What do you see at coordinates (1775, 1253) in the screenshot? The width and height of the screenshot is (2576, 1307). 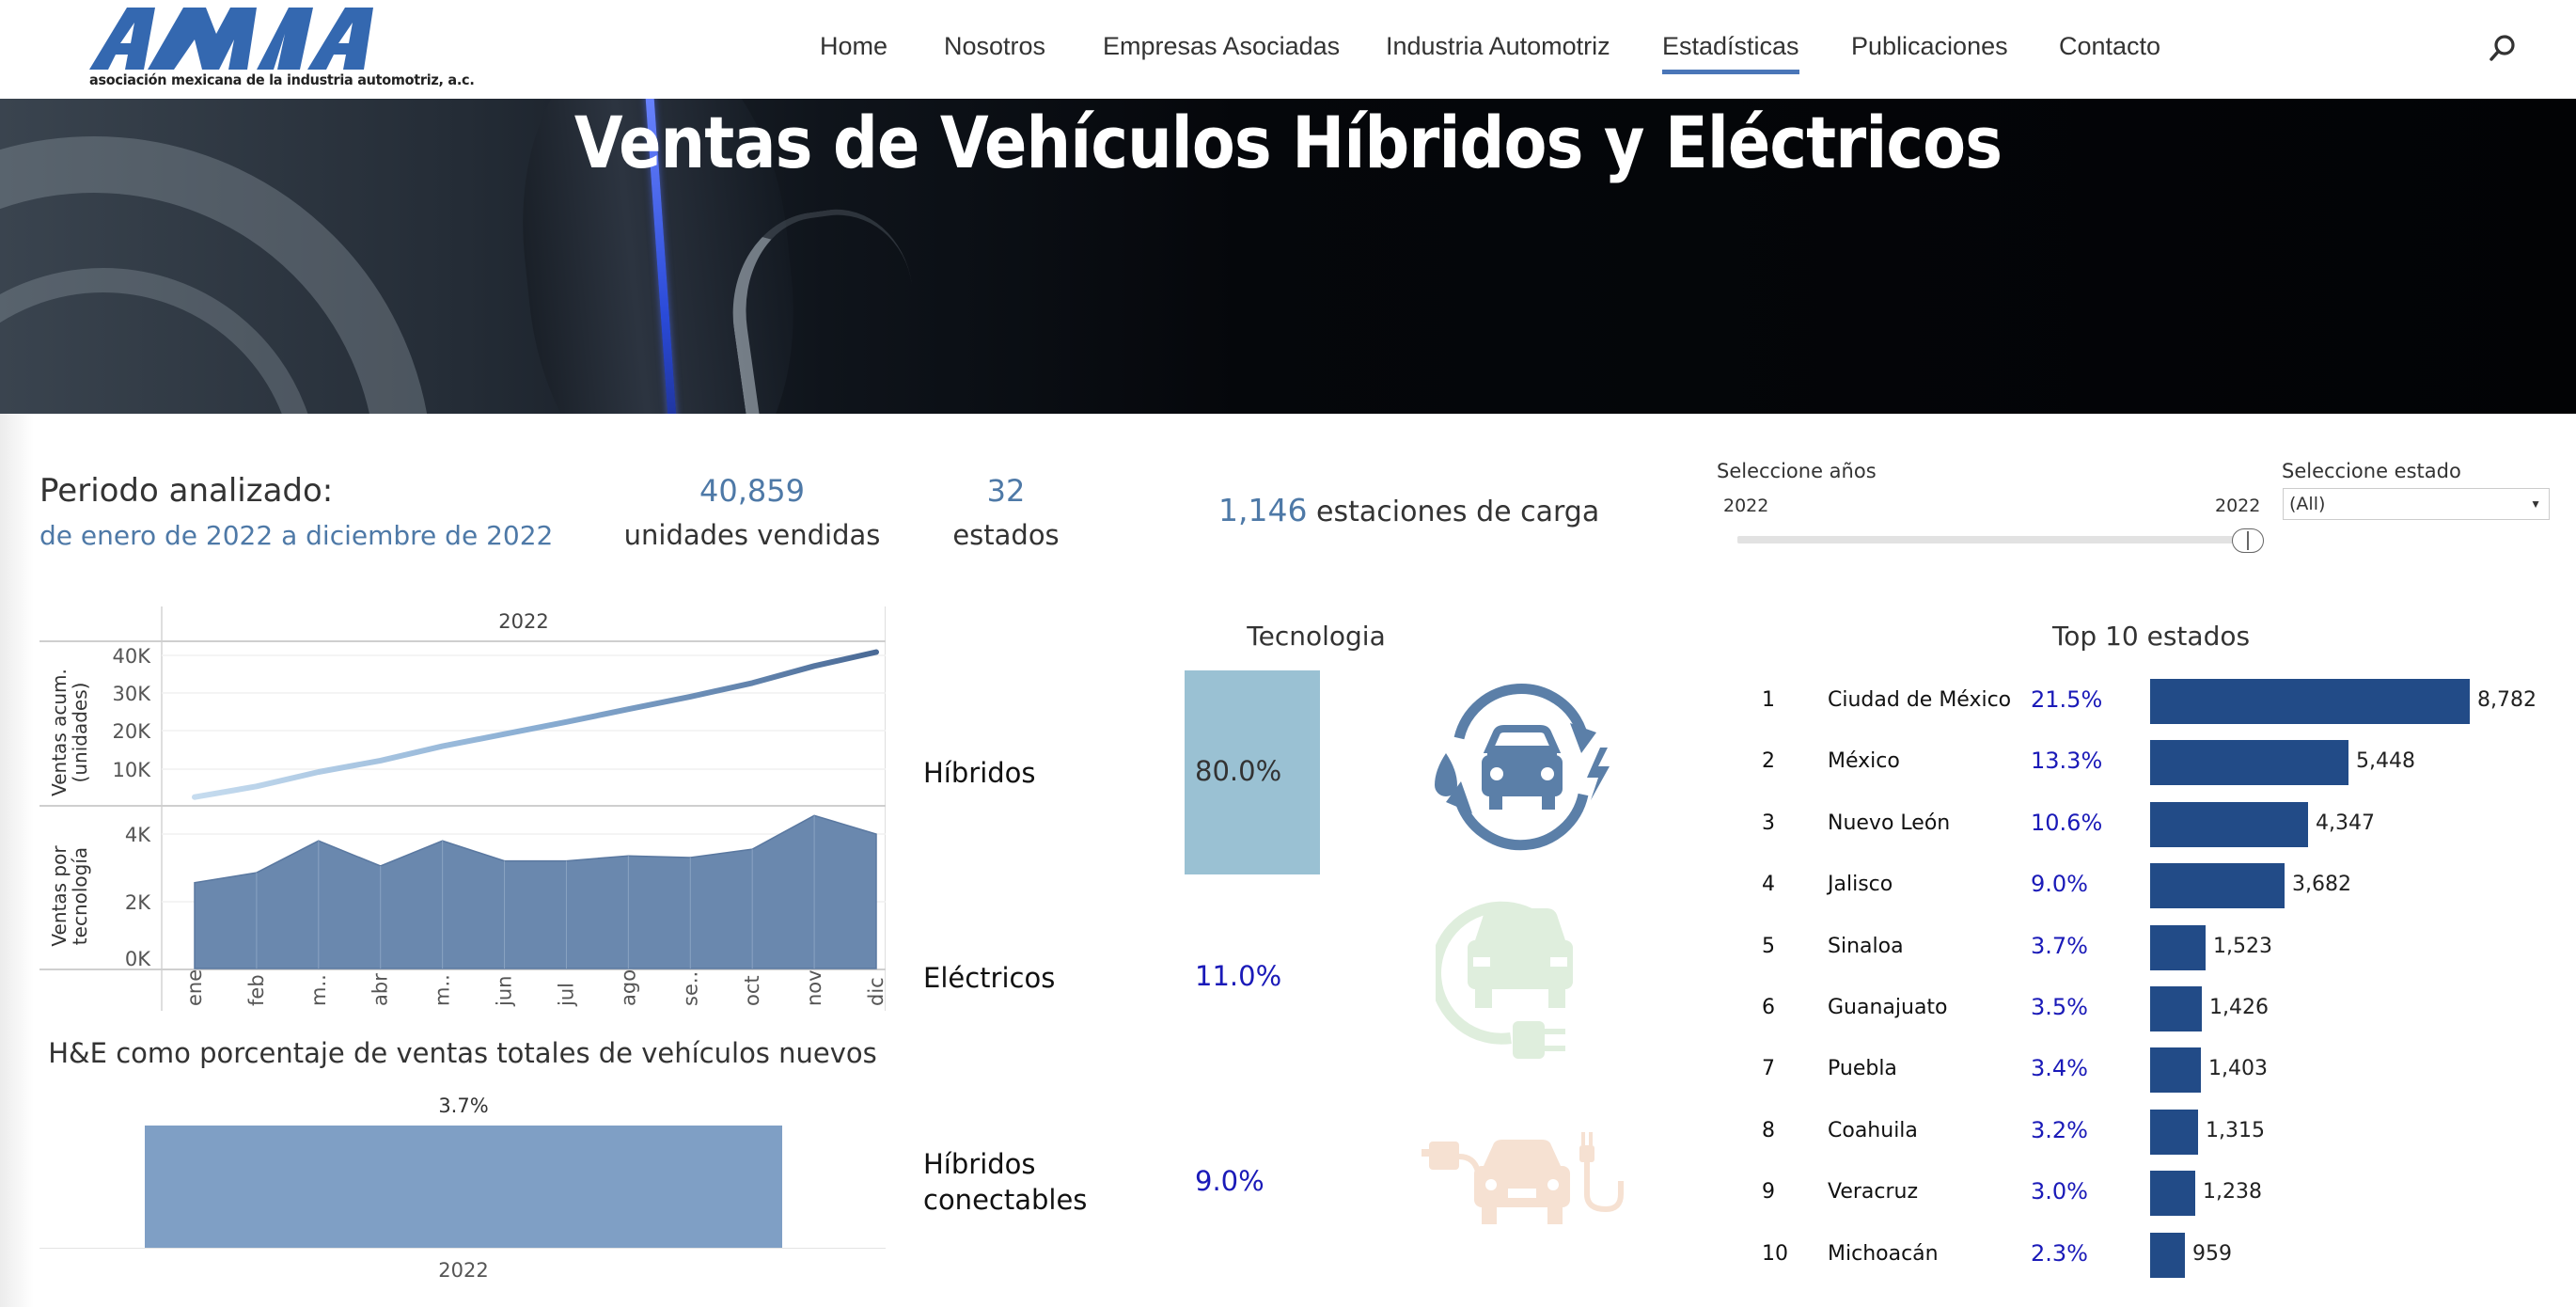 I see `rank: 10` at bounding box center [1775, 1253].